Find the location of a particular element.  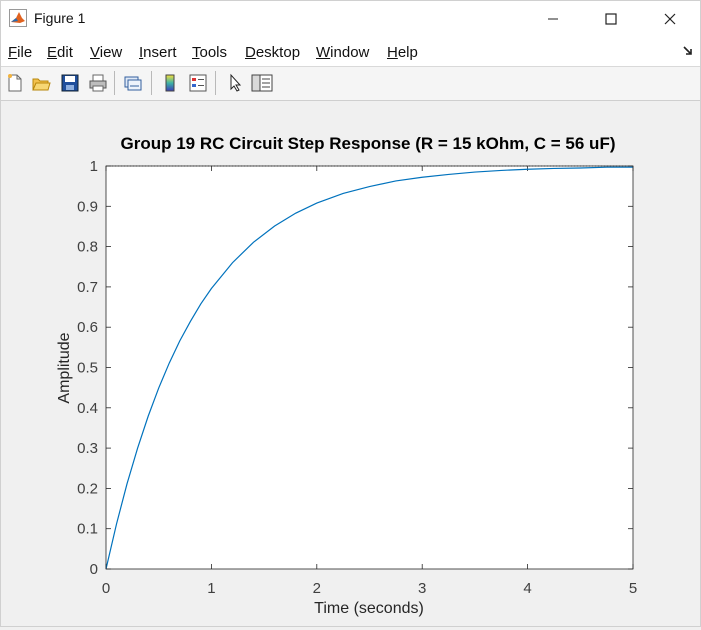

y-tick-label: 0.2 is located at coordinates (87, 488).